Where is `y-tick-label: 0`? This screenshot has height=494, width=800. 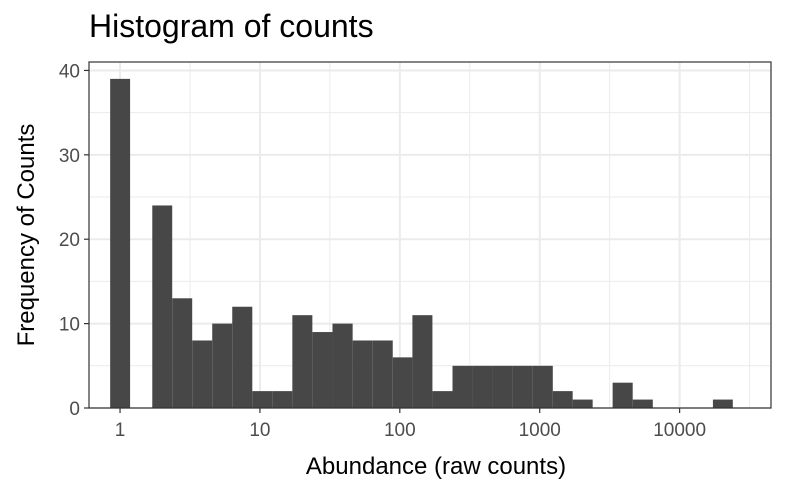
y-tick-label: 0 is located at coordinates (74, 409).